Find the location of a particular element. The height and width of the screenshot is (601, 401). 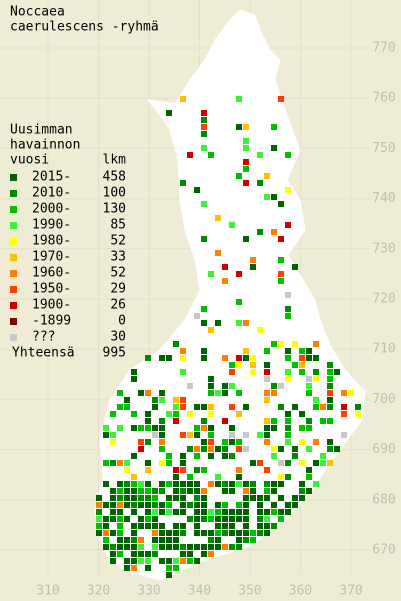

y-tick-label: 750 is located at coordinates (383, 148).